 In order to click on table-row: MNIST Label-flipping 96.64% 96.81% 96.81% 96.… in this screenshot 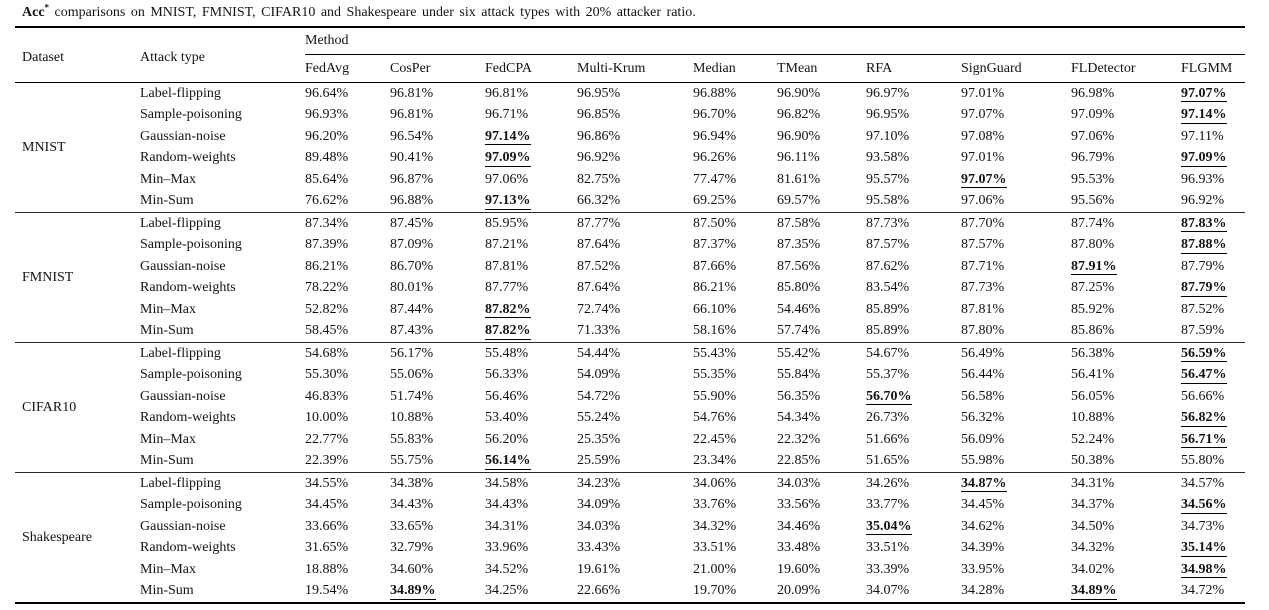, I will do `click(630, 119)`.